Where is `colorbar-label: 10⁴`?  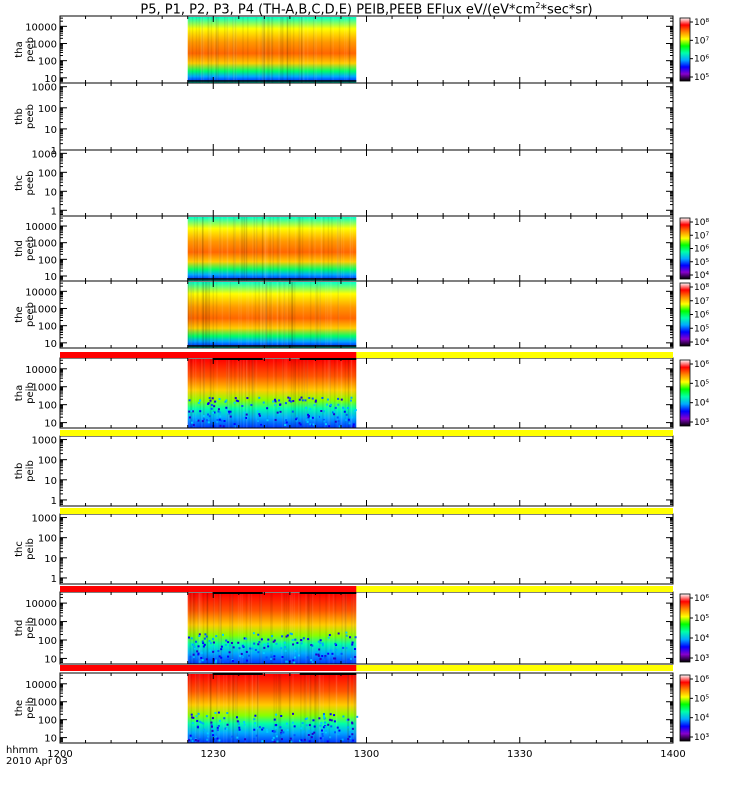 colorbar-label: 10⁴ is located at coordinates (701, 639).